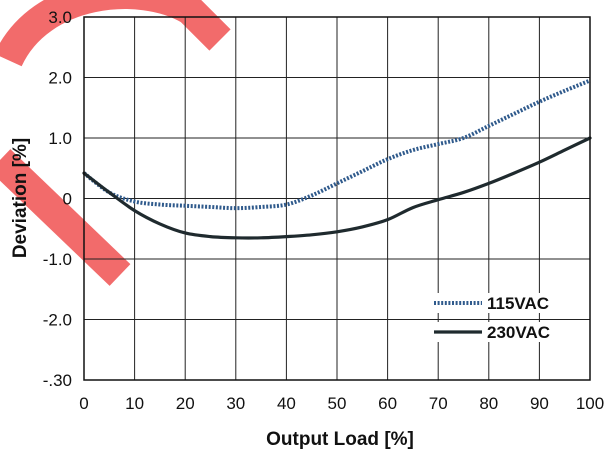 The image size is (606, 454). What do you see at coordinates (67, 199) in the screenshot?
I see `y-tick-label: 0` at bounding box center [67, 199].